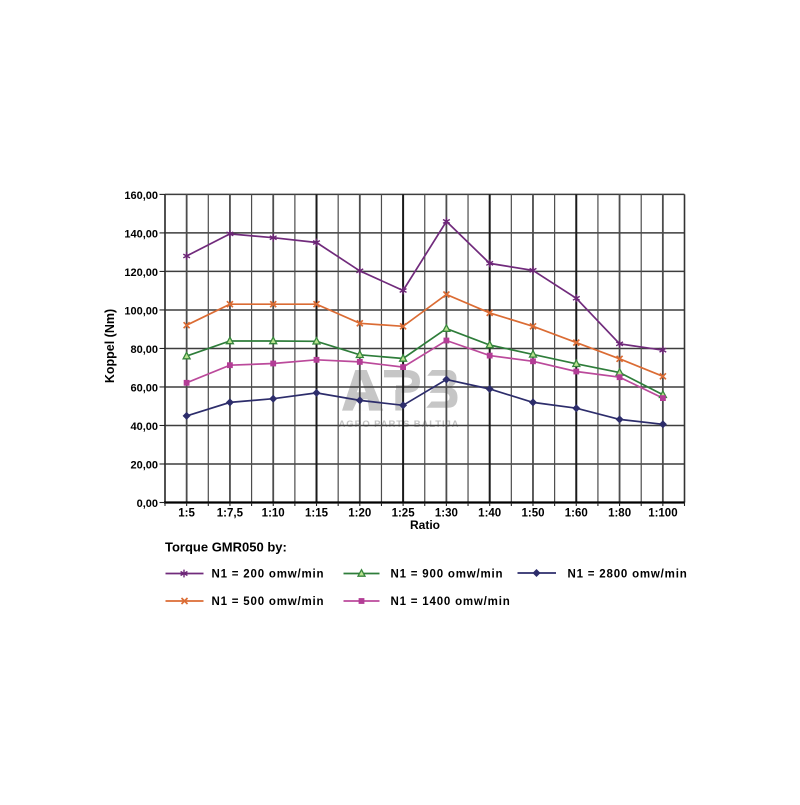 This screenshot has width=800, height=805. What do you see at coordinates (446, 514) in the screenshot?
I see `svg-text: 1:30` at bounding box center [446, 514].